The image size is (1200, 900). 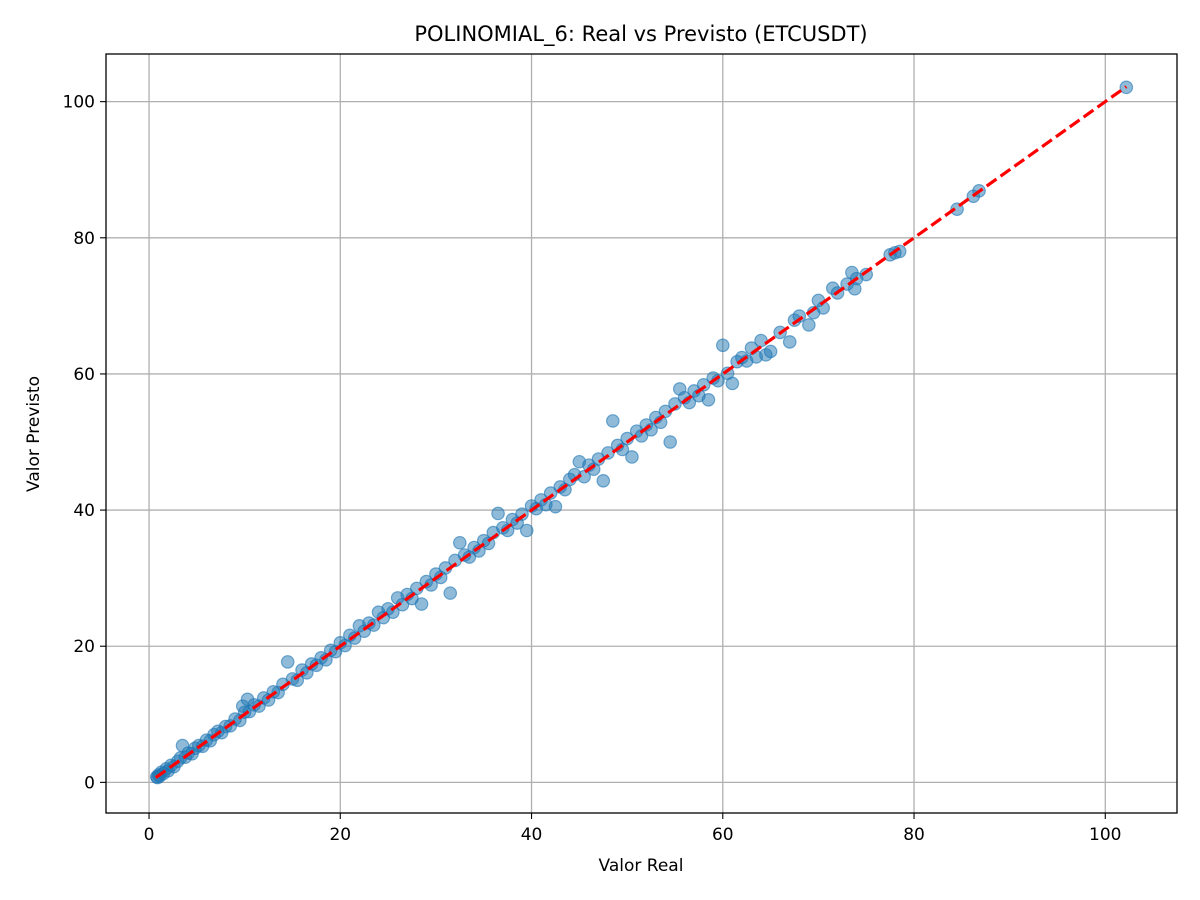 What do you see at coordinates (723, 835) in the screenshot?
I see `x-tick-label: 60` at bounding box center [723, 835].